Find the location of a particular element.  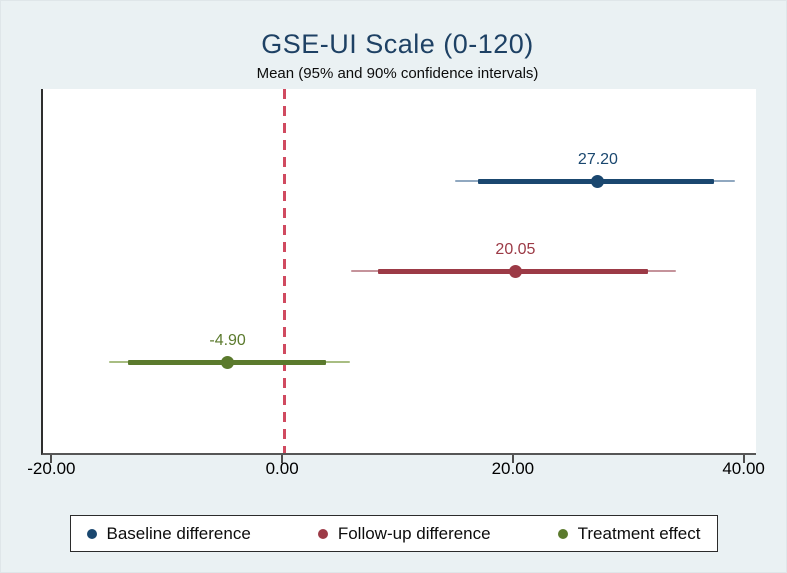

x-tick-label: 20.00 is located at coordinates (513, 468).